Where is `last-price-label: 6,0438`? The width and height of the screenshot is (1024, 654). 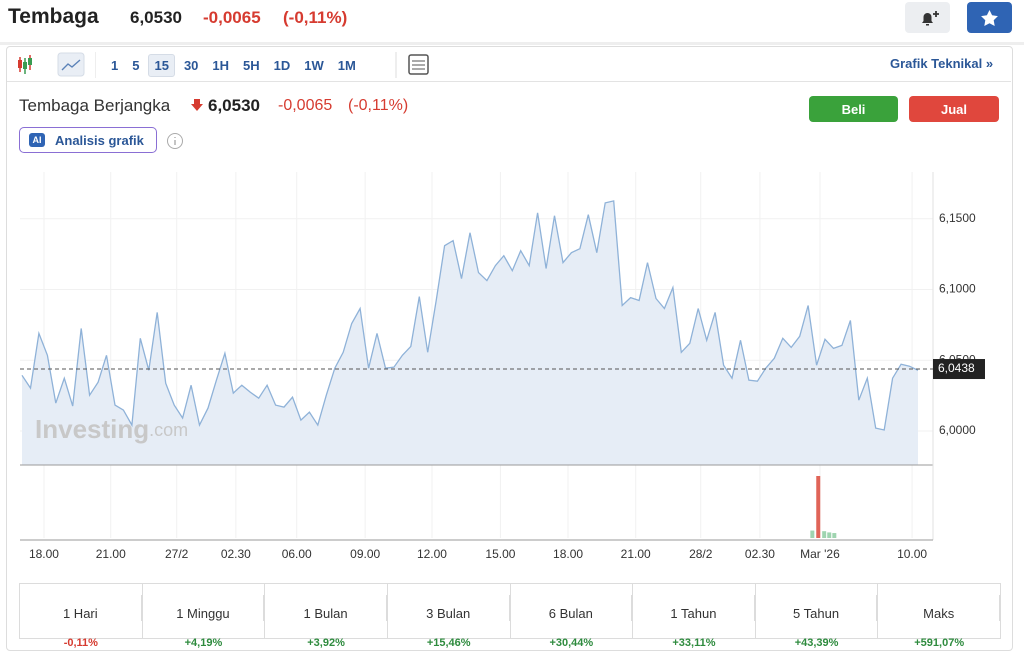
last-price-label: 6,0438 is located at coordinates (956, 368).